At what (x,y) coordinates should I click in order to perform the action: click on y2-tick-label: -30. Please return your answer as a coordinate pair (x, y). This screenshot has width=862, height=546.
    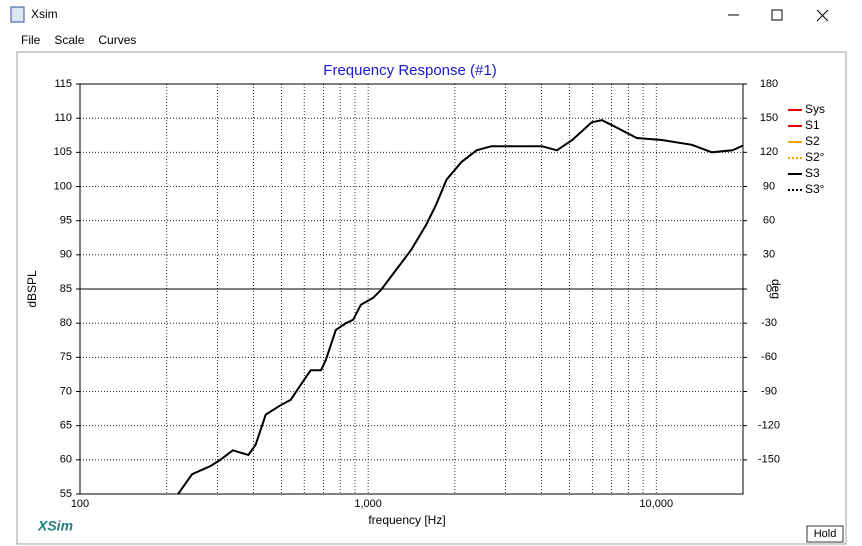
    Looking at the image, I should click on (769, 323).